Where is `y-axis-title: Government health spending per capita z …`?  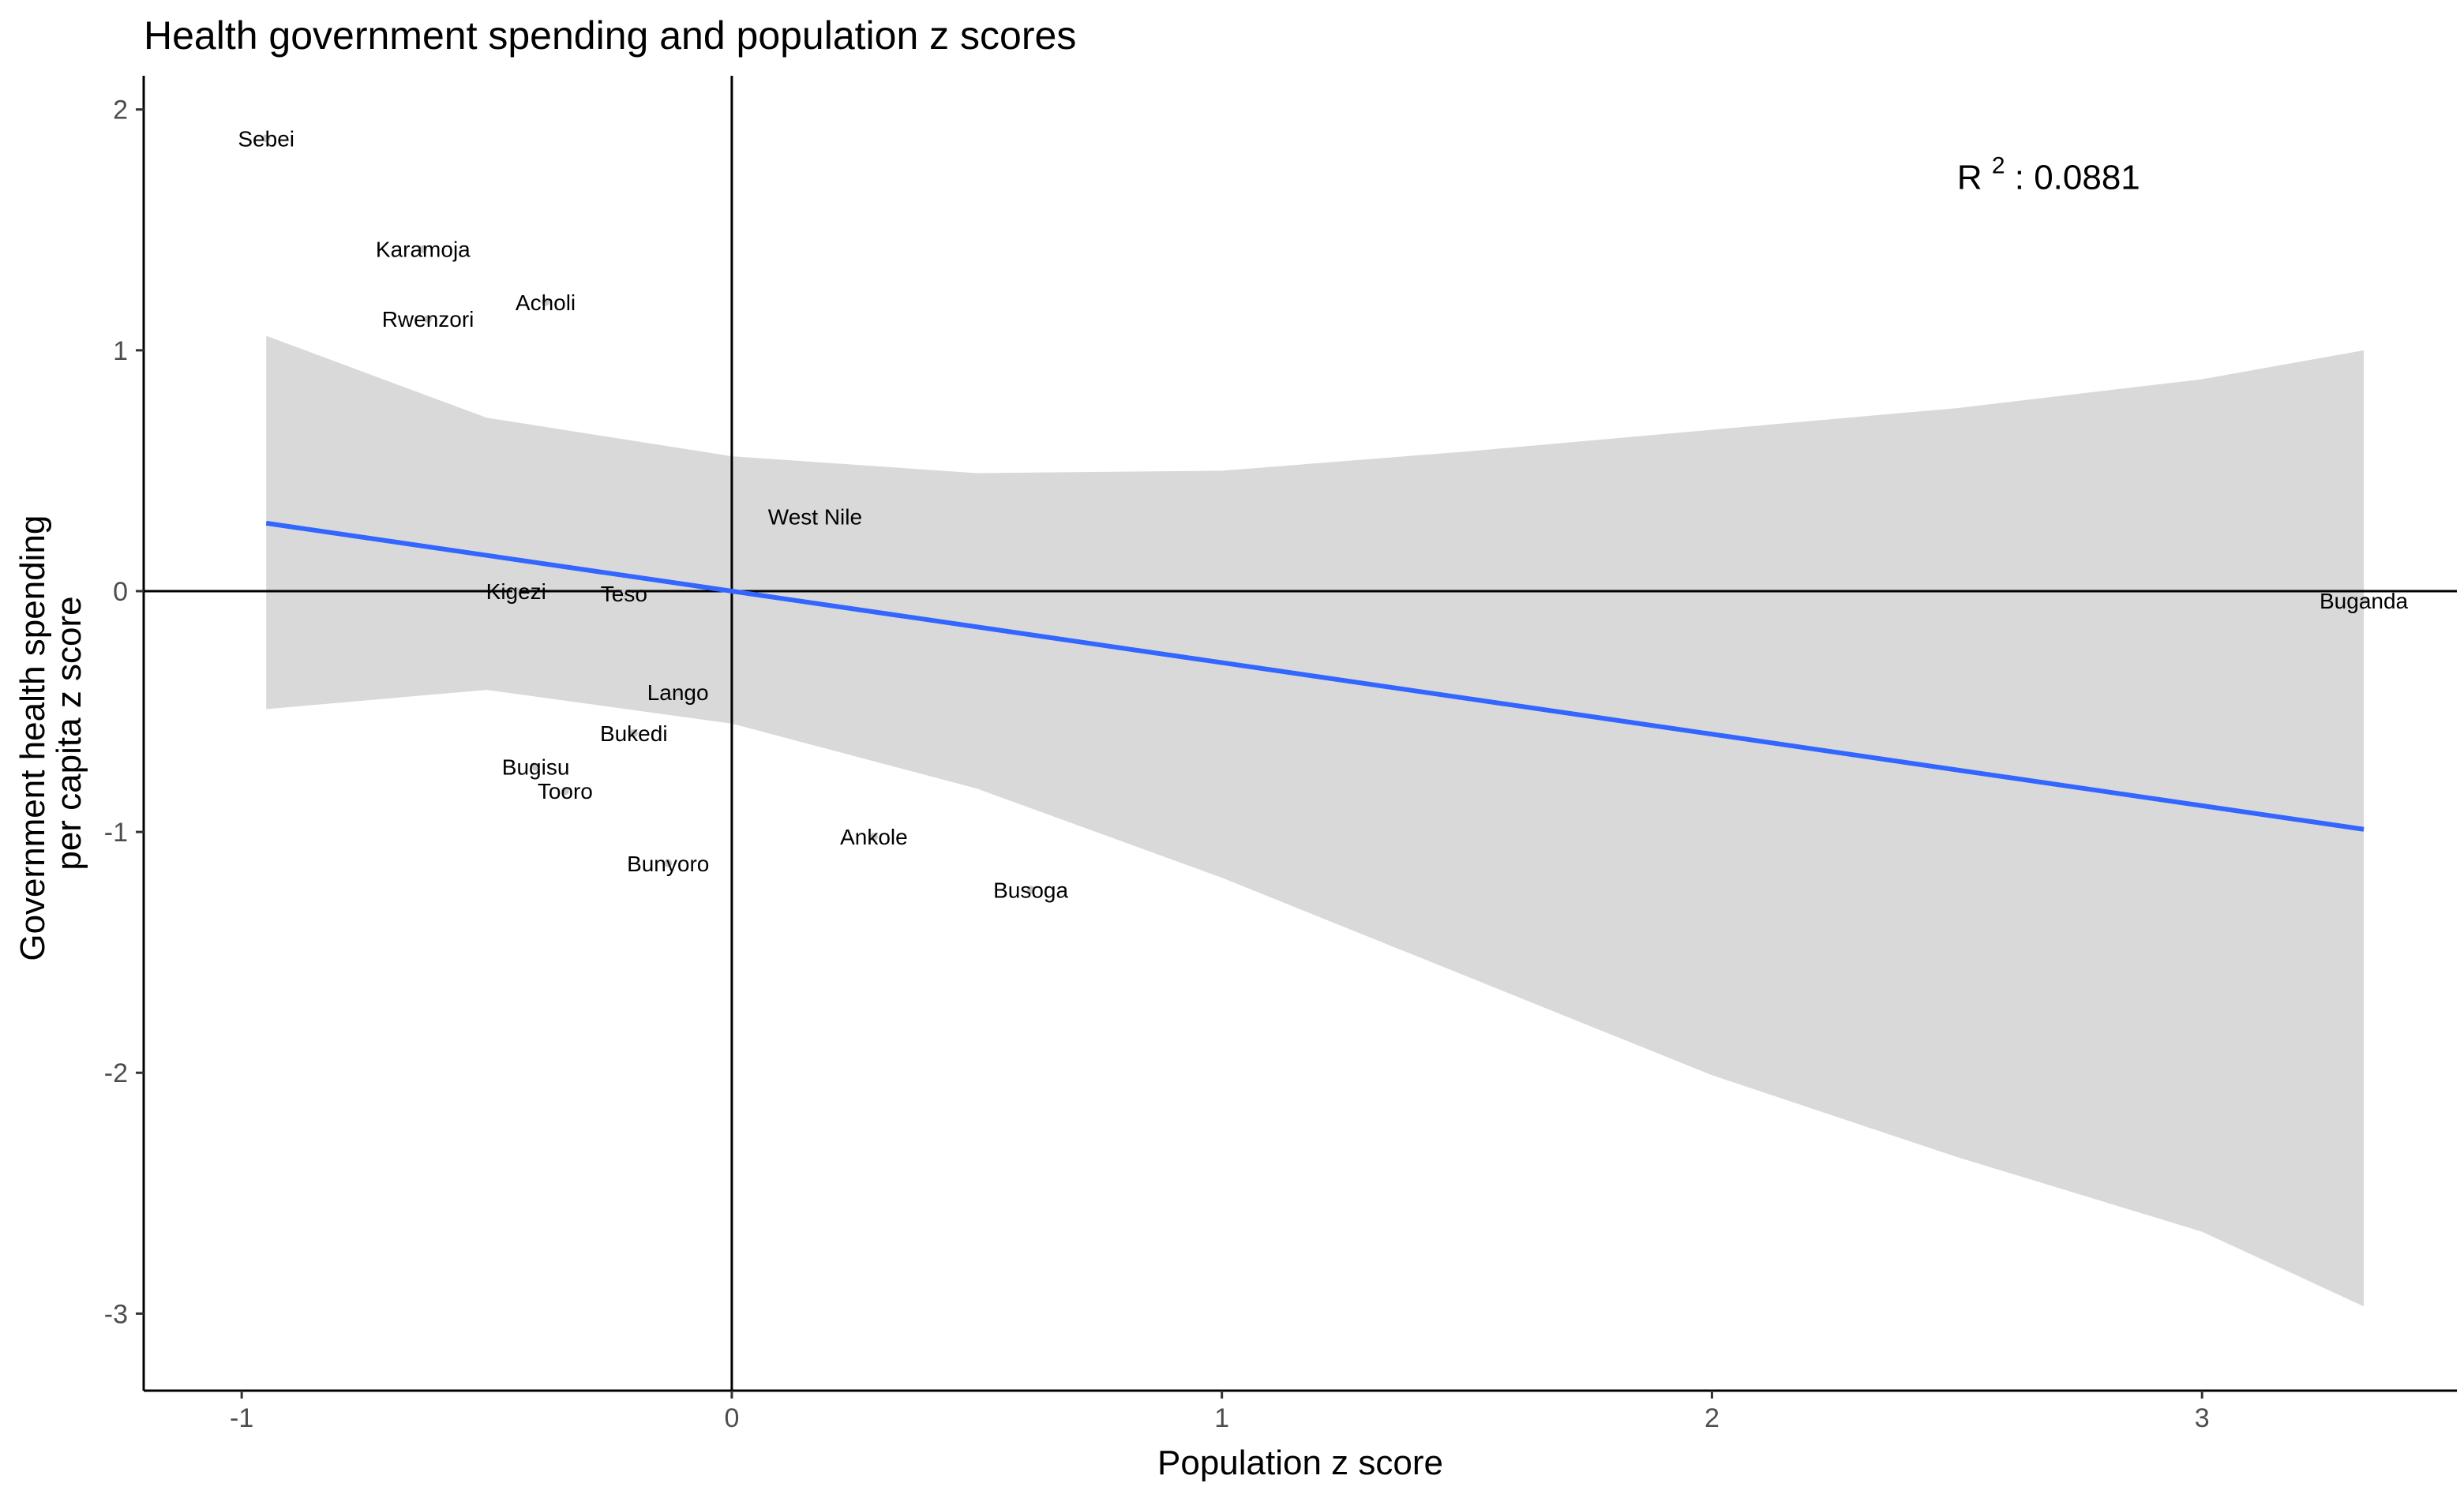 y-axis-title: Government health spending per capita z … is located at coordinates (50, 733).